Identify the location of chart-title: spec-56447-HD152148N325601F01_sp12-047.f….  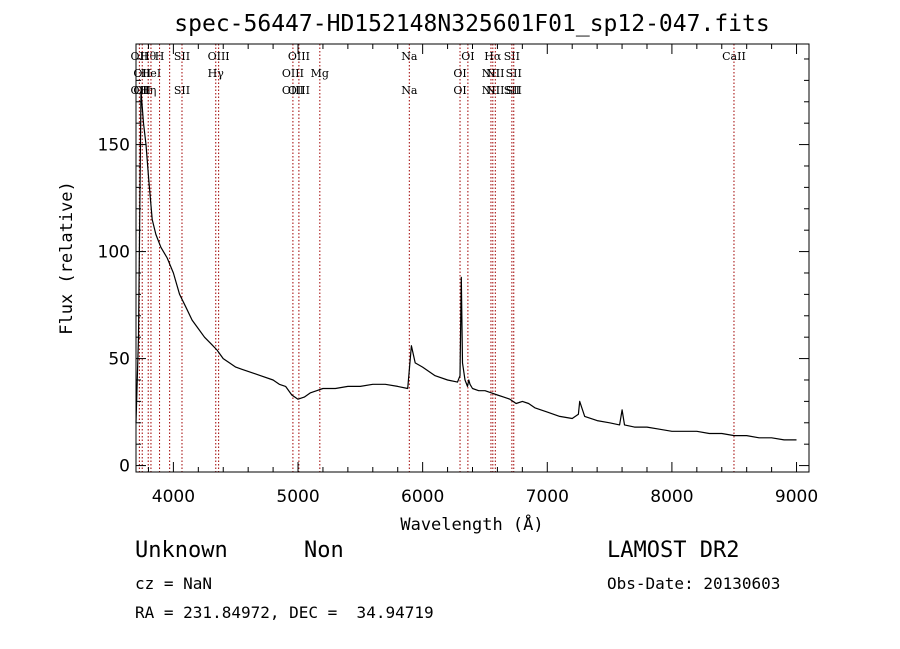
(471, 24).